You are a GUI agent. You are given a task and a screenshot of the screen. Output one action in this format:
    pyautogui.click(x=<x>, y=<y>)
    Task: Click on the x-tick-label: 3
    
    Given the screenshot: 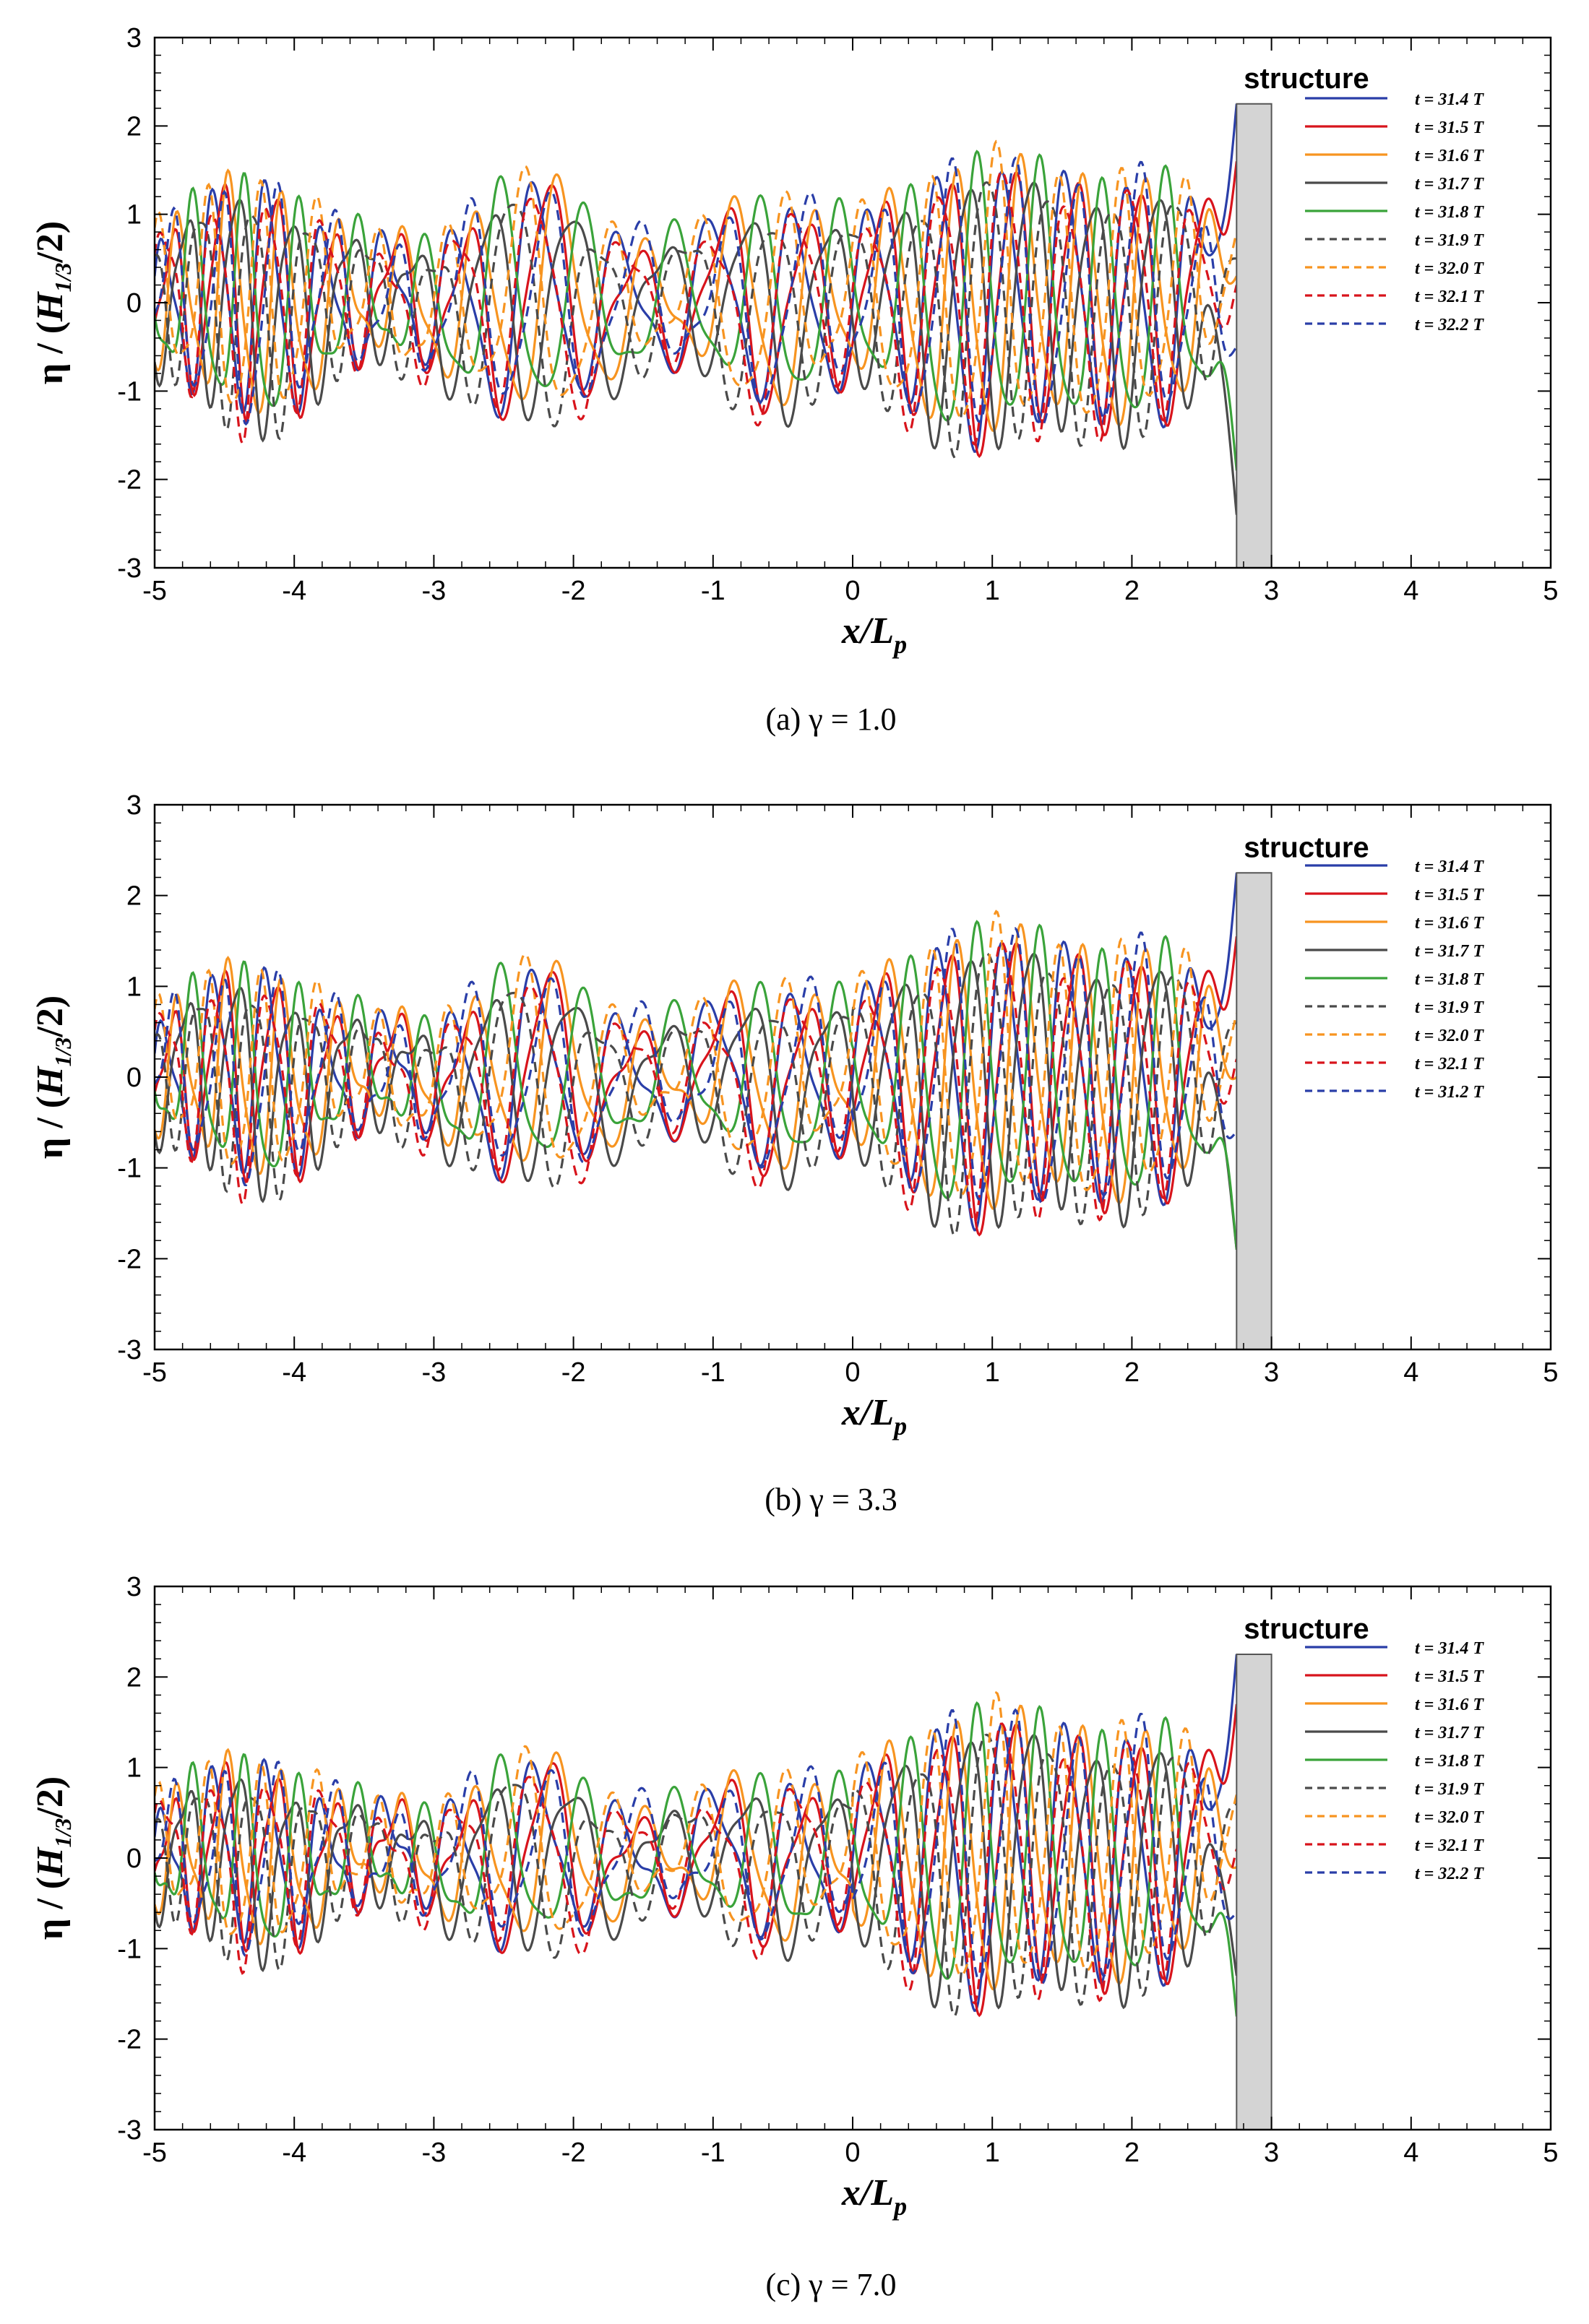 What is the action you would take?
    pyautogui.click(x=1271, y=591)
    